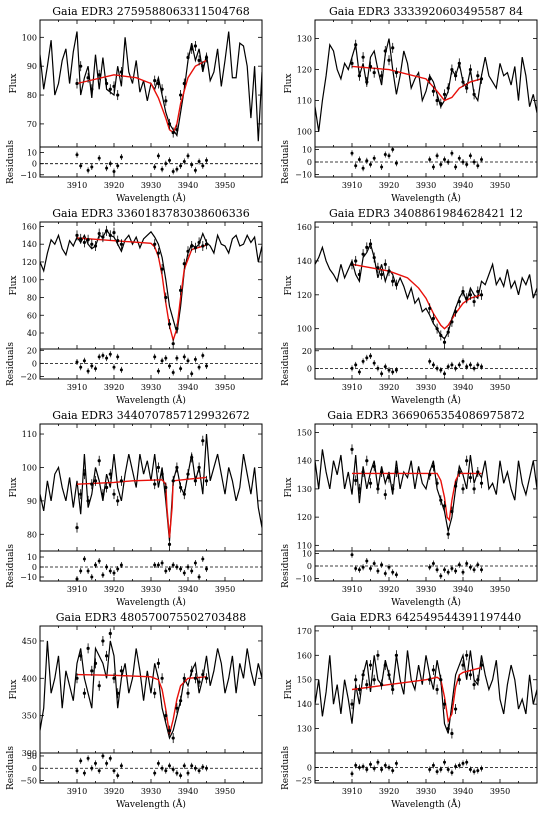 This screenshot has height=822, width=550. Describe the element at coordinates (151, 387) in the screenshot. I see `x-tick-label: 3930` at that location.